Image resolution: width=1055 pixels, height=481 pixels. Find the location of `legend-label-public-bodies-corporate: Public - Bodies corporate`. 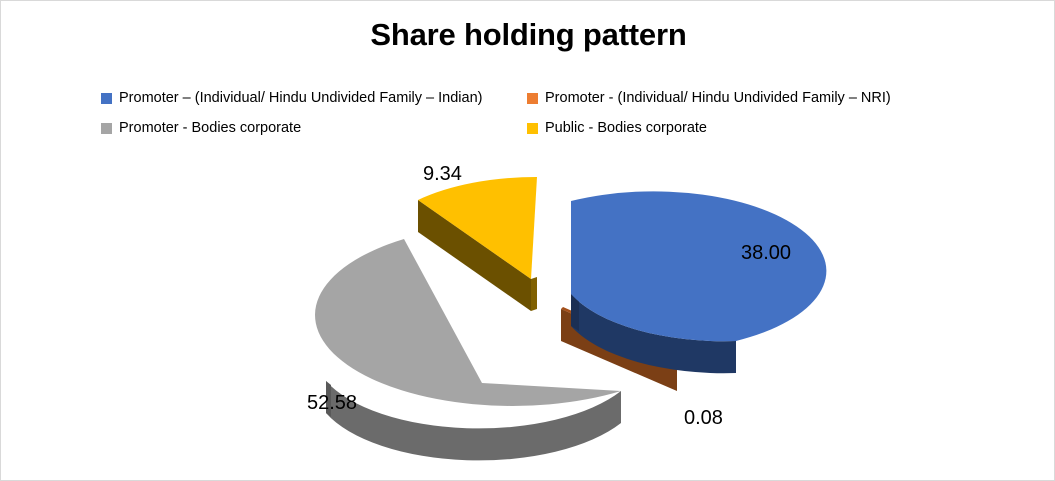

legend-label-public-bodies-corporate: Public - Bodies corporate is located at coordinates (626, 127).